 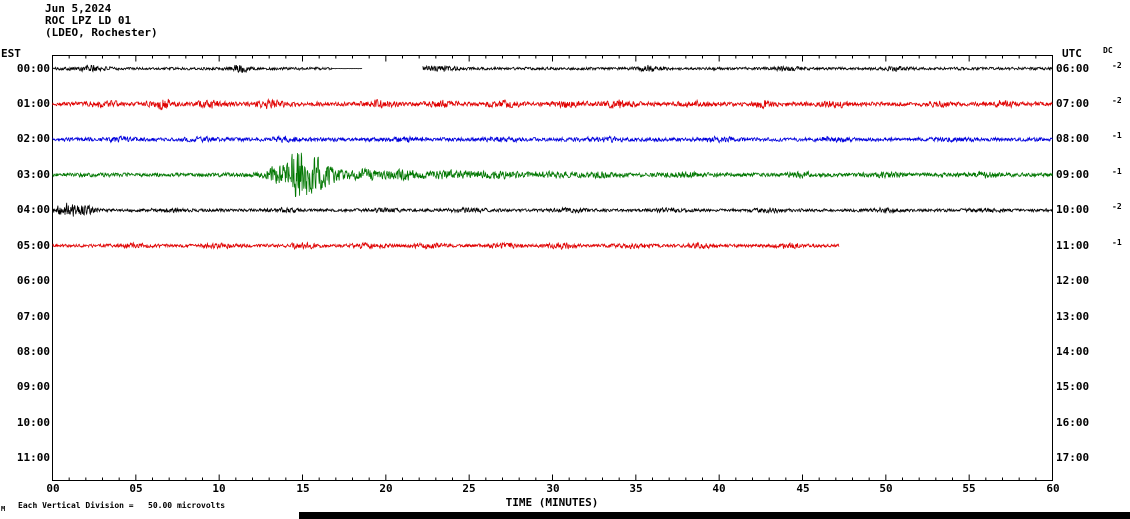 What do you see at coordinates (33, 245) in the screenshot?
I see `est-time-label: 05:00` at bounding box center [33, 245].